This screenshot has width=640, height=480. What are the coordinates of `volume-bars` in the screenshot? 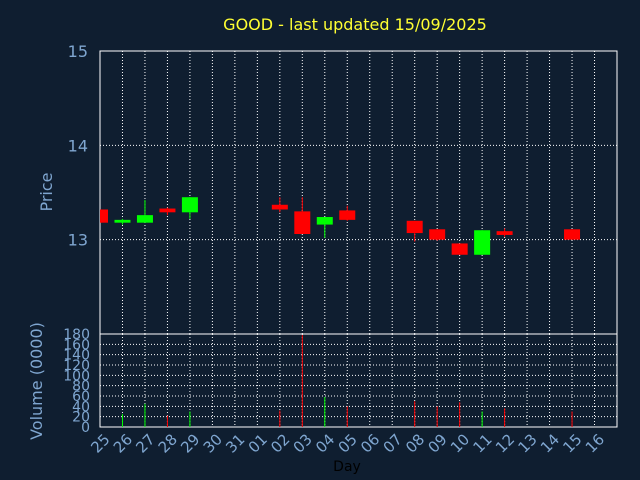 It's located at (347, 381).